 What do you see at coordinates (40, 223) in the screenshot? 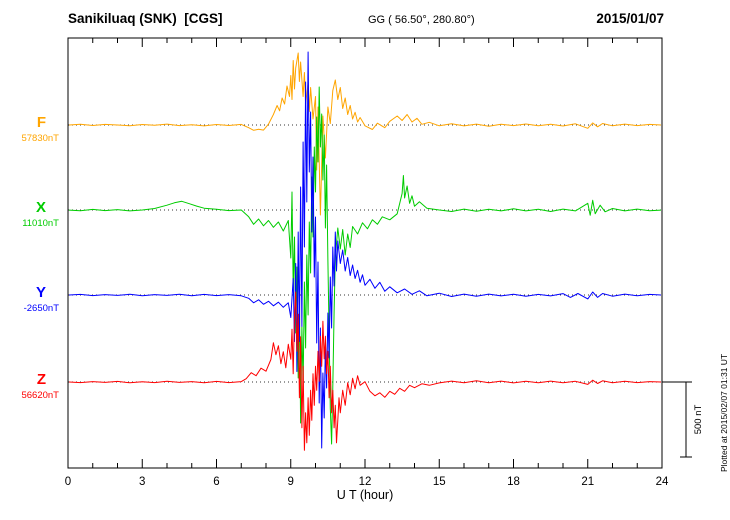
I see `series-baseline-value-X: 11010nT` at bounding box center [40, 223].